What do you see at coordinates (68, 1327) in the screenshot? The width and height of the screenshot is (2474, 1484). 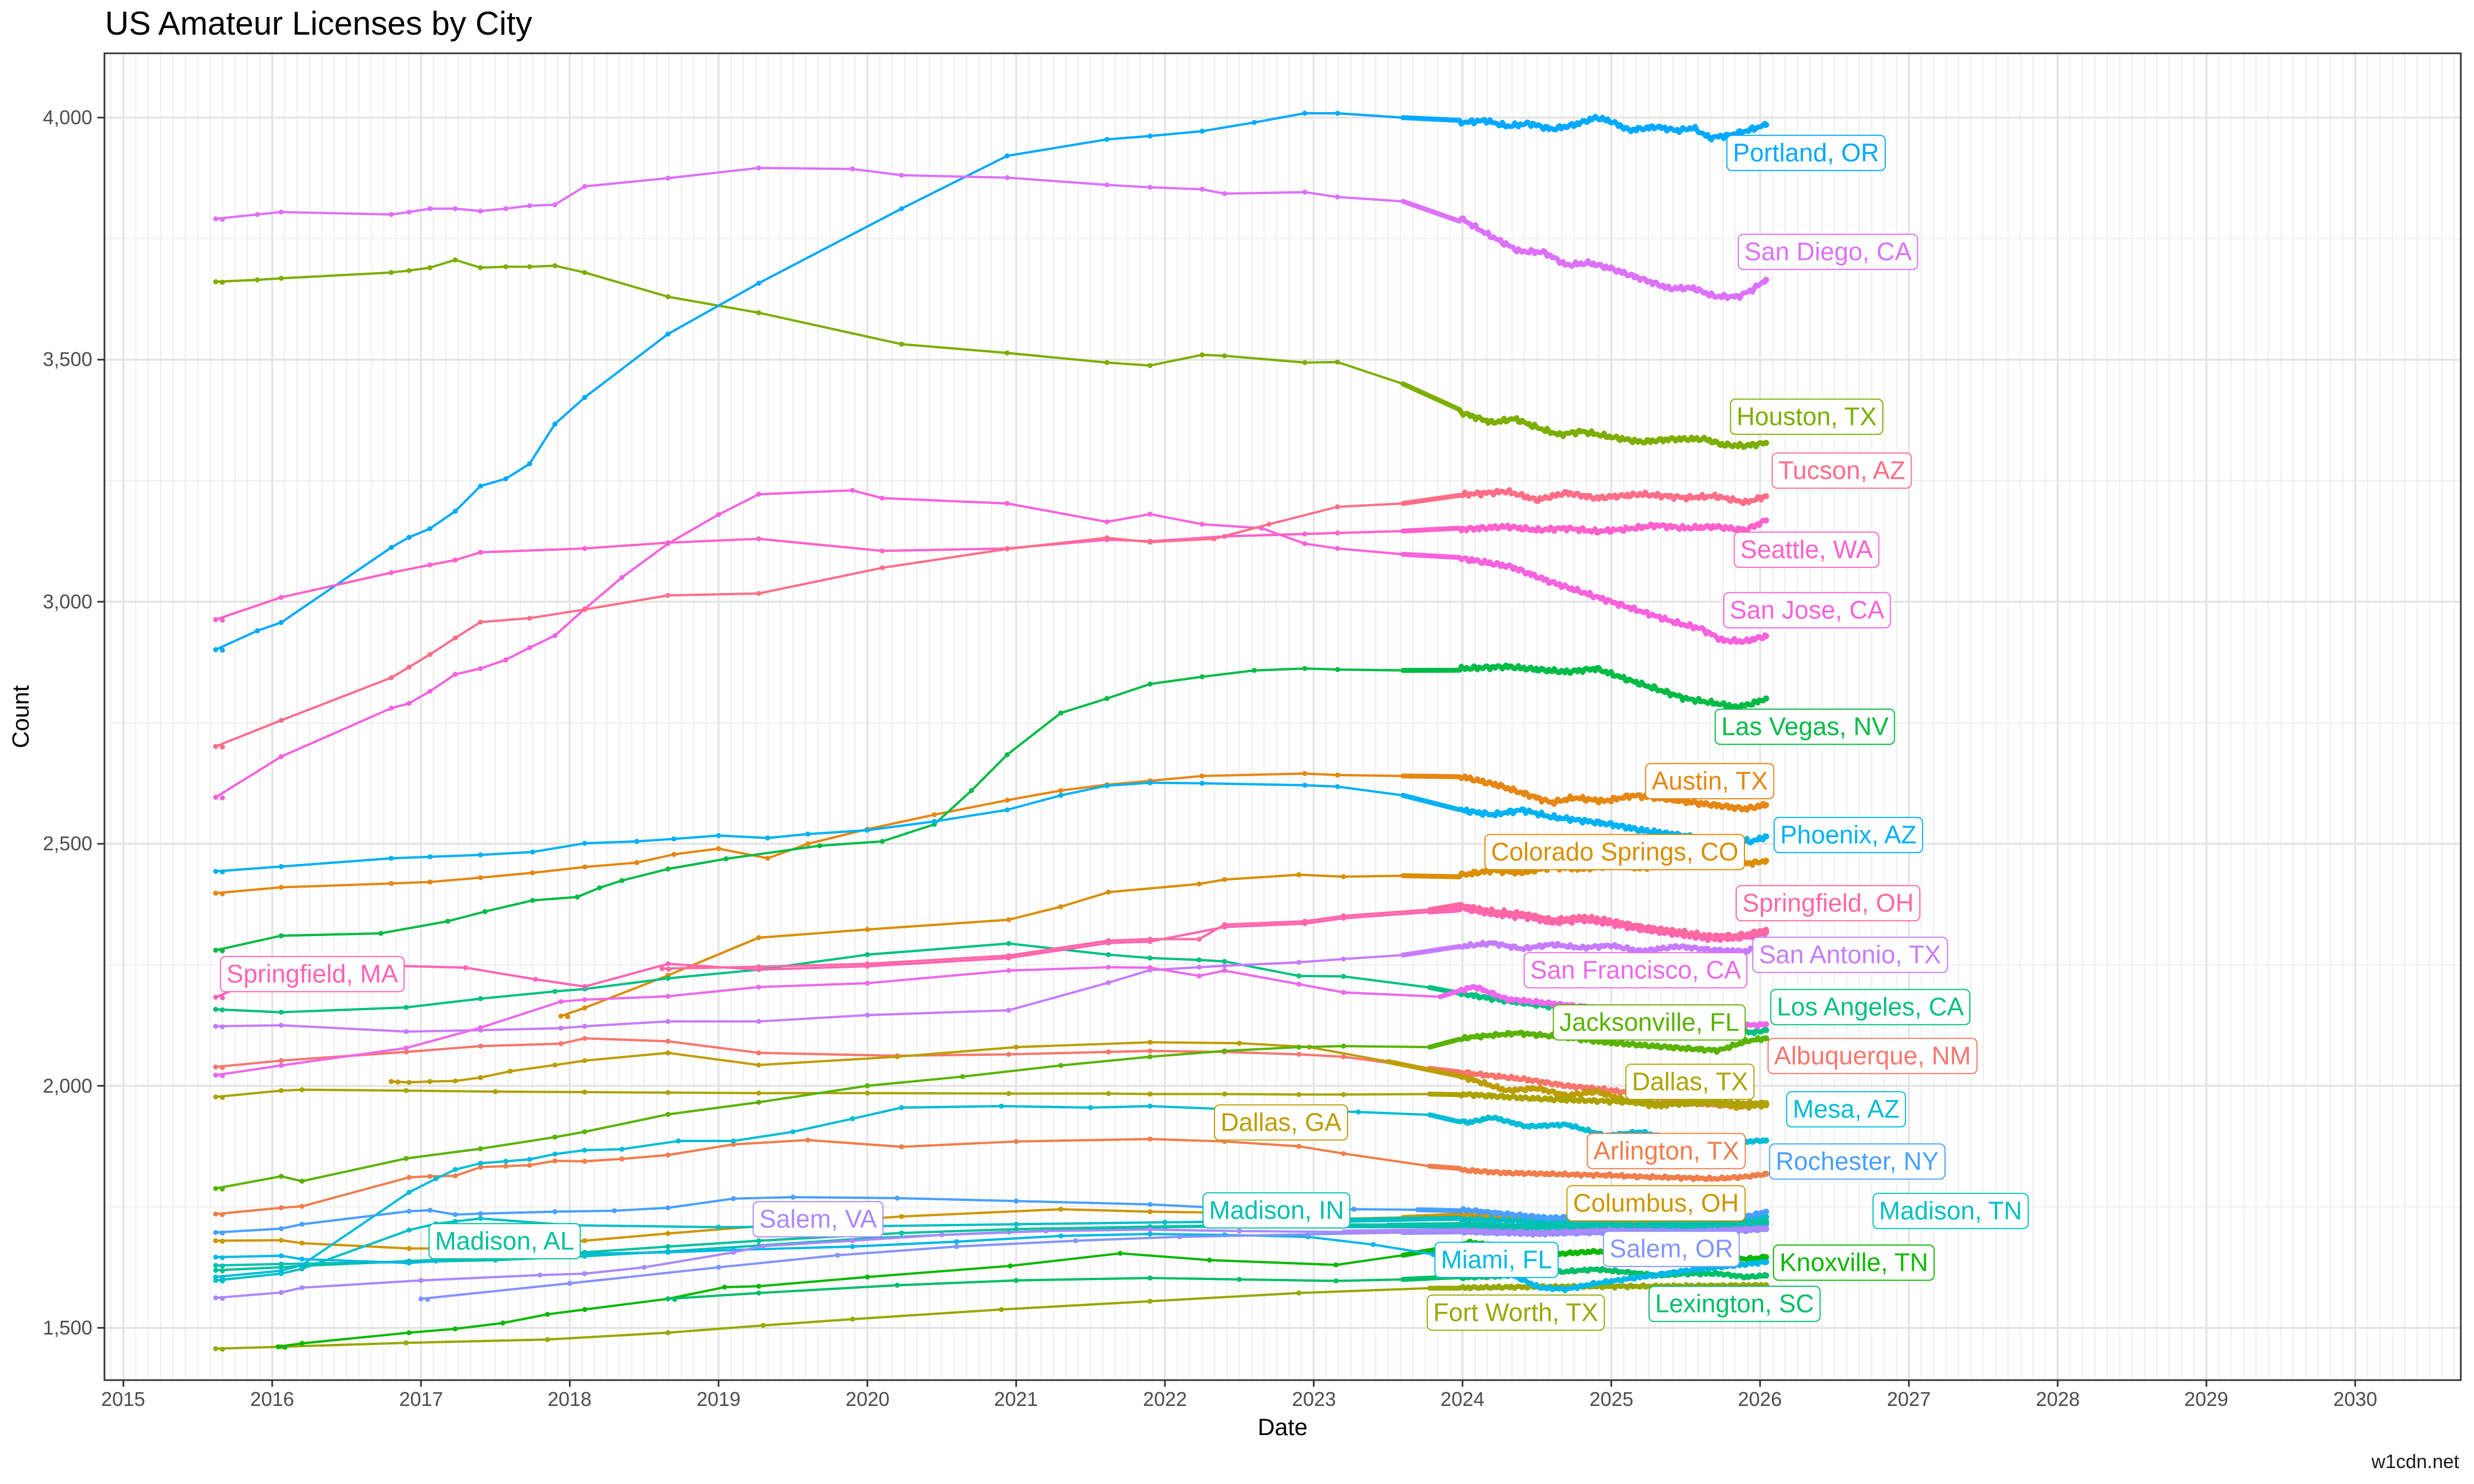 I see `svg-text: 1,500` at bounding box center [68, 1327].